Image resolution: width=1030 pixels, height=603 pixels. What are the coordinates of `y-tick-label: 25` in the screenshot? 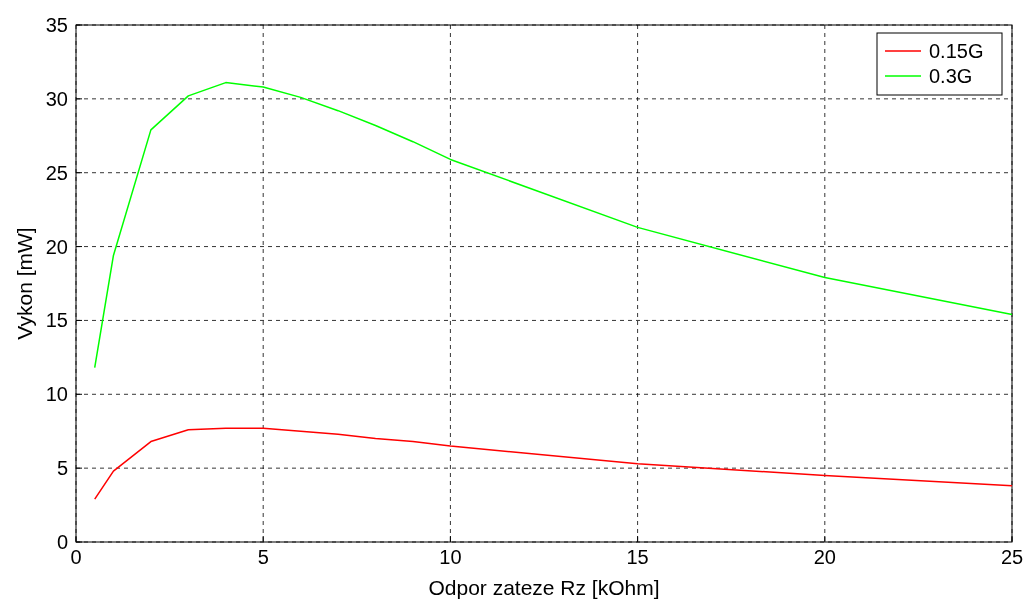 It's located at (56, 172).